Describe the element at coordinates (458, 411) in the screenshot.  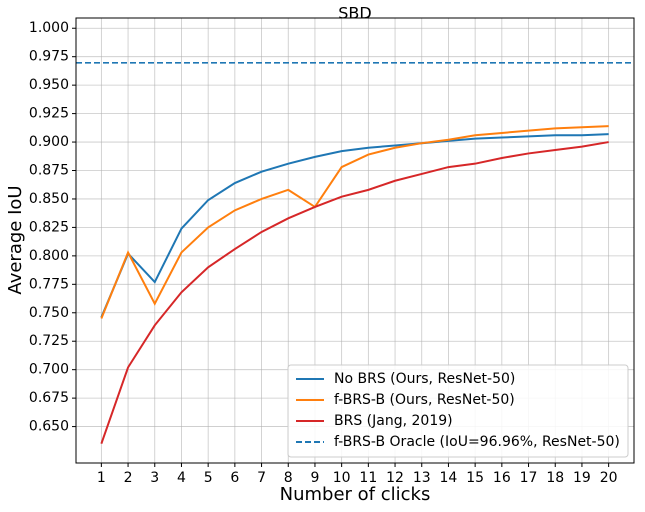
I see `legend-box` at that location.